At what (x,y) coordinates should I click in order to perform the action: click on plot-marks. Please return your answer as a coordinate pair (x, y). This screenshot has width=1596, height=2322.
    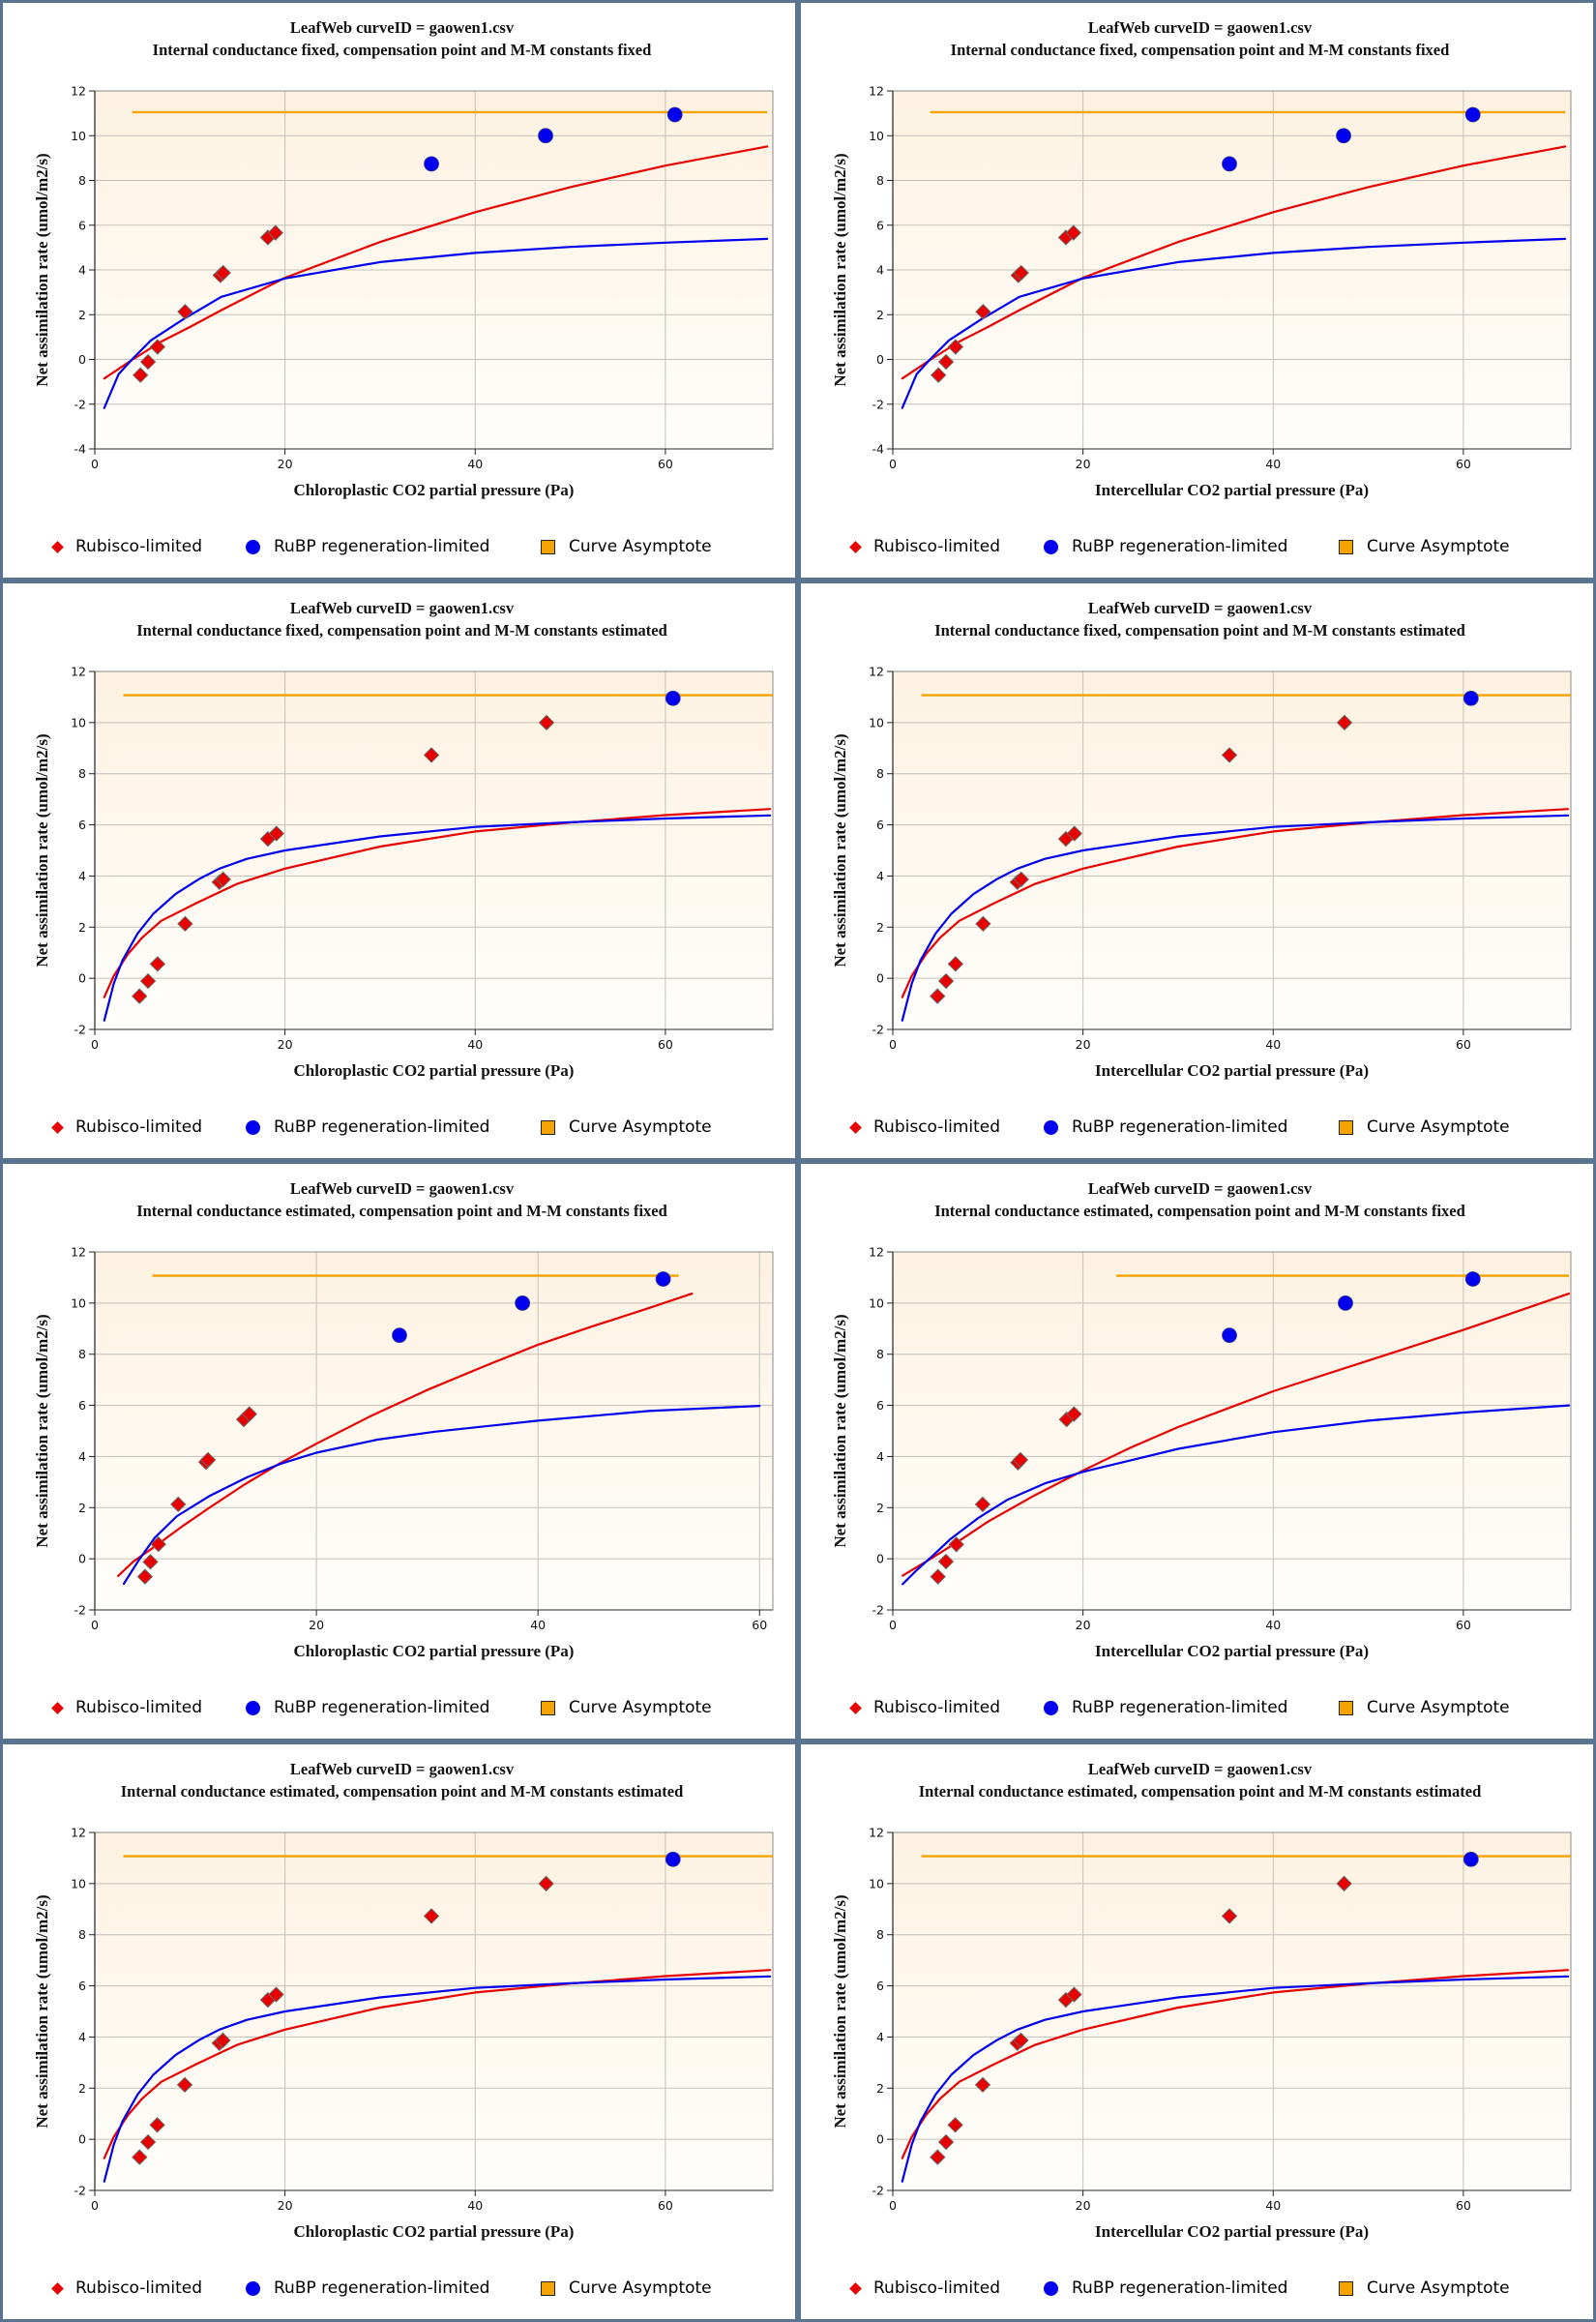
    Looking at the image, I should click on (1236, 858).